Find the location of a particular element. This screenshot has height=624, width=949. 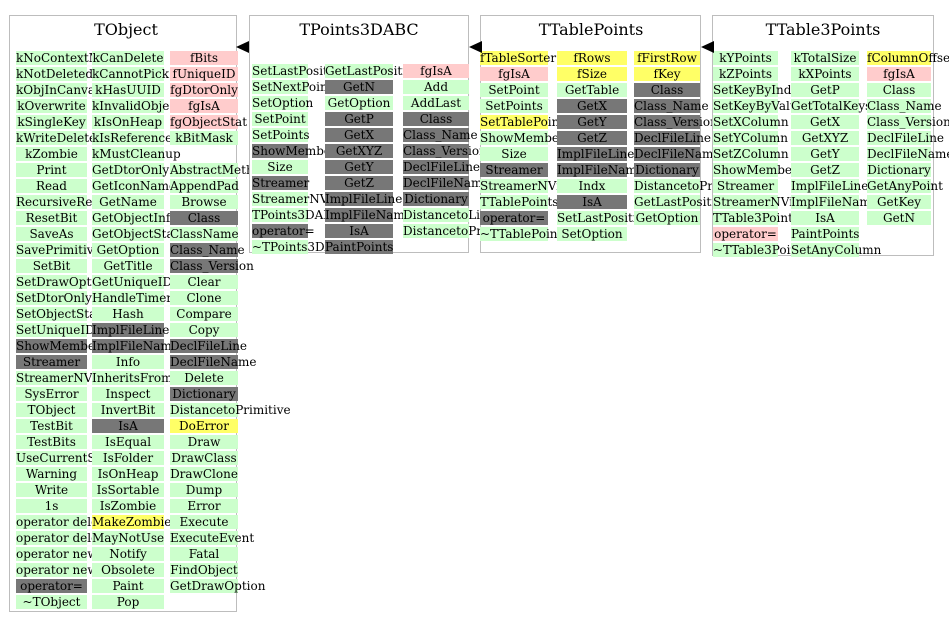

member-setnextpoint: SetNextPoint is located at coordinates (292, 87).